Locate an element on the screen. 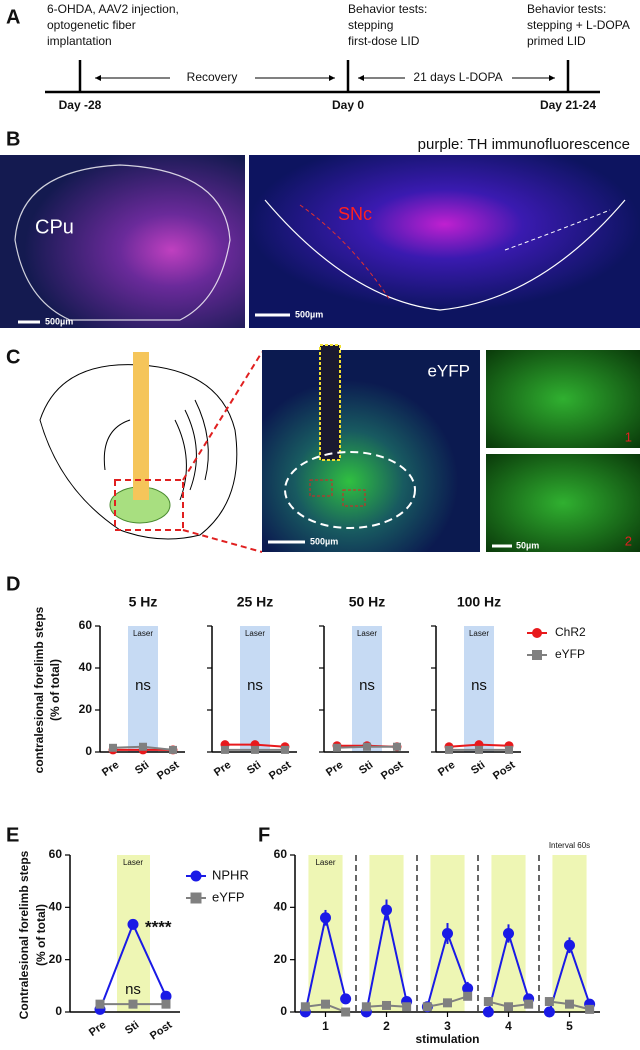 This screenshot has width=640, height=1050. annotation: **** is located at coordinates (158, 926).